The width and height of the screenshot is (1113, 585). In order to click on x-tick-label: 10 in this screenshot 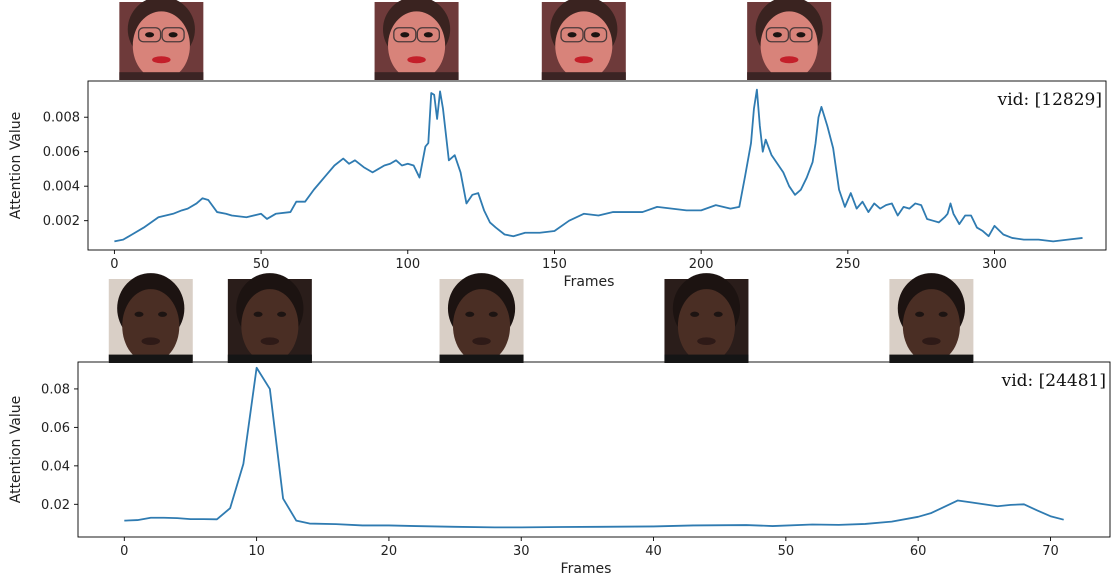, I will do `click(256, 551)`.